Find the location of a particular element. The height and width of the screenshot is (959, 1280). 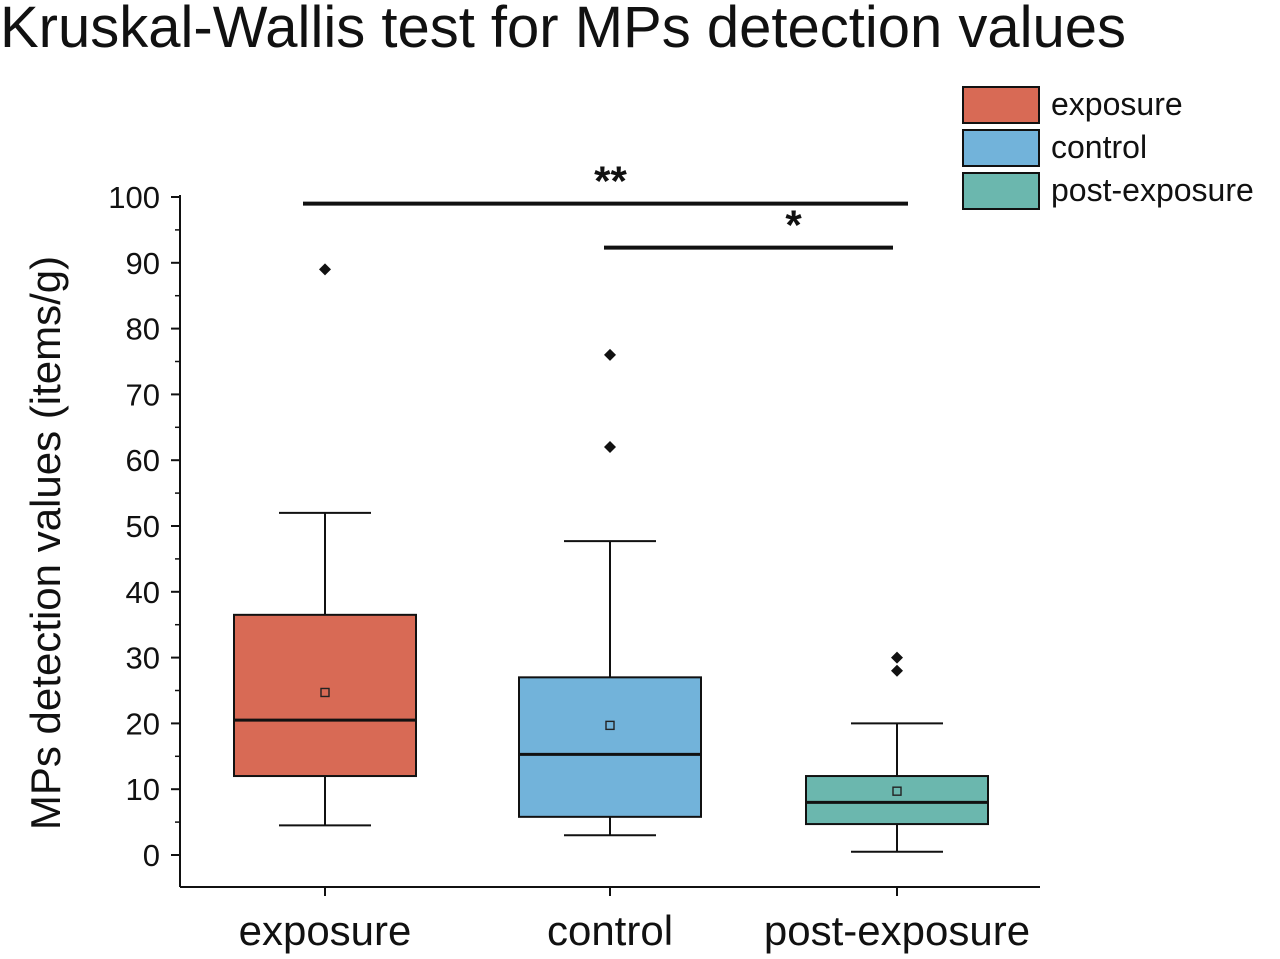

y-tick-label: 0 is located at coordinates (151, 855).